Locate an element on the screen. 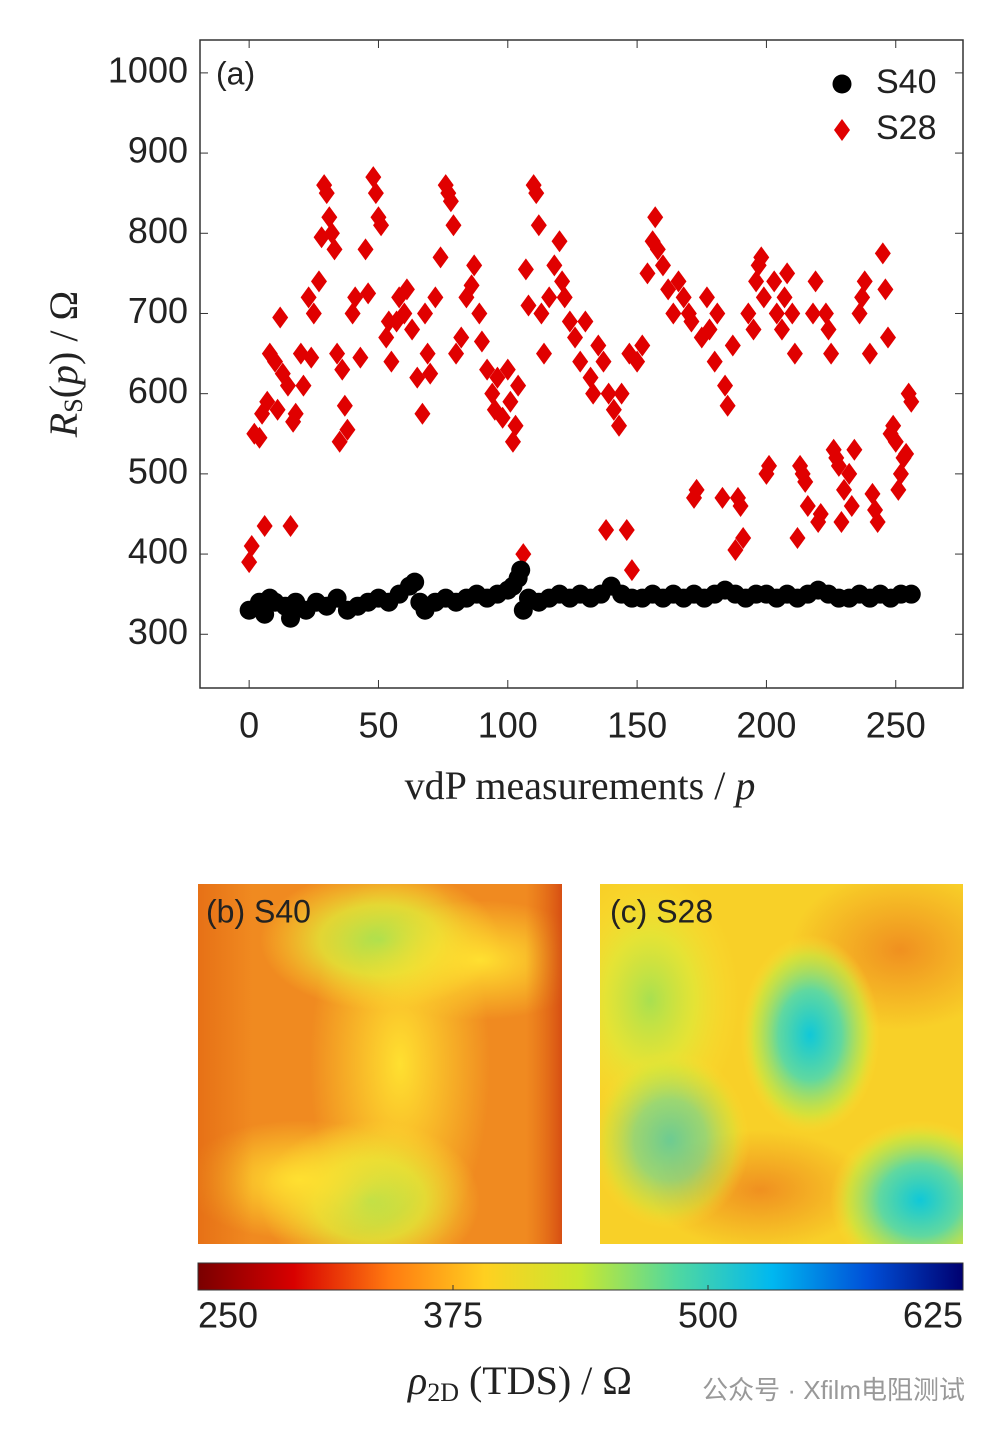  label-part: (TDS) / Ω is located at coordinates (545, 1380).